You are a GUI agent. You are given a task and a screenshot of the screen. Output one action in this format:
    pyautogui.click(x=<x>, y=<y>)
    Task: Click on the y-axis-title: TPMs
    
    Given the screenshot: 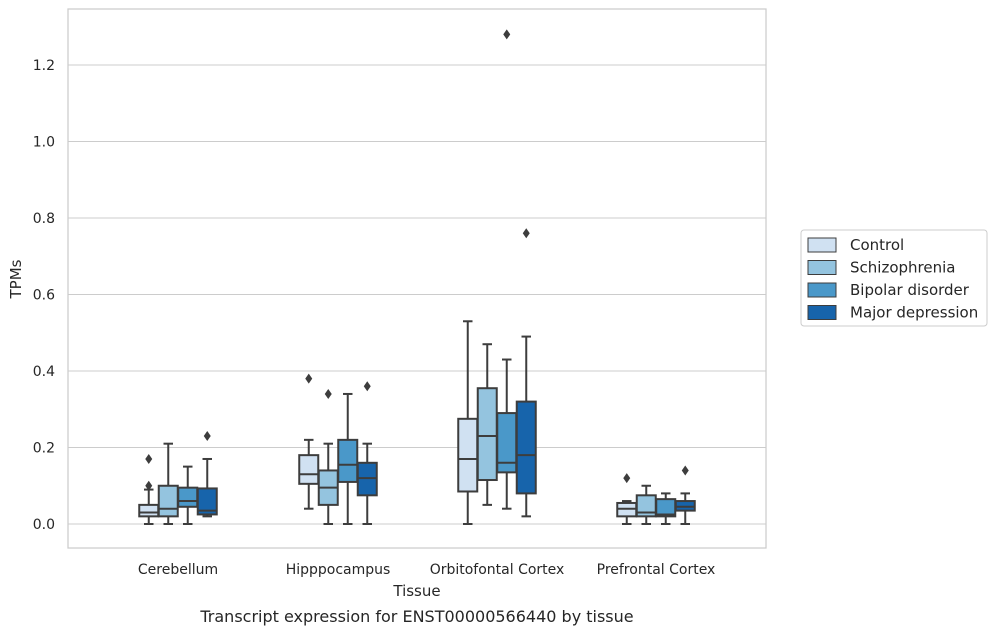 What is the action you would take?
    pyautogui.click(x=16, y=279)
    